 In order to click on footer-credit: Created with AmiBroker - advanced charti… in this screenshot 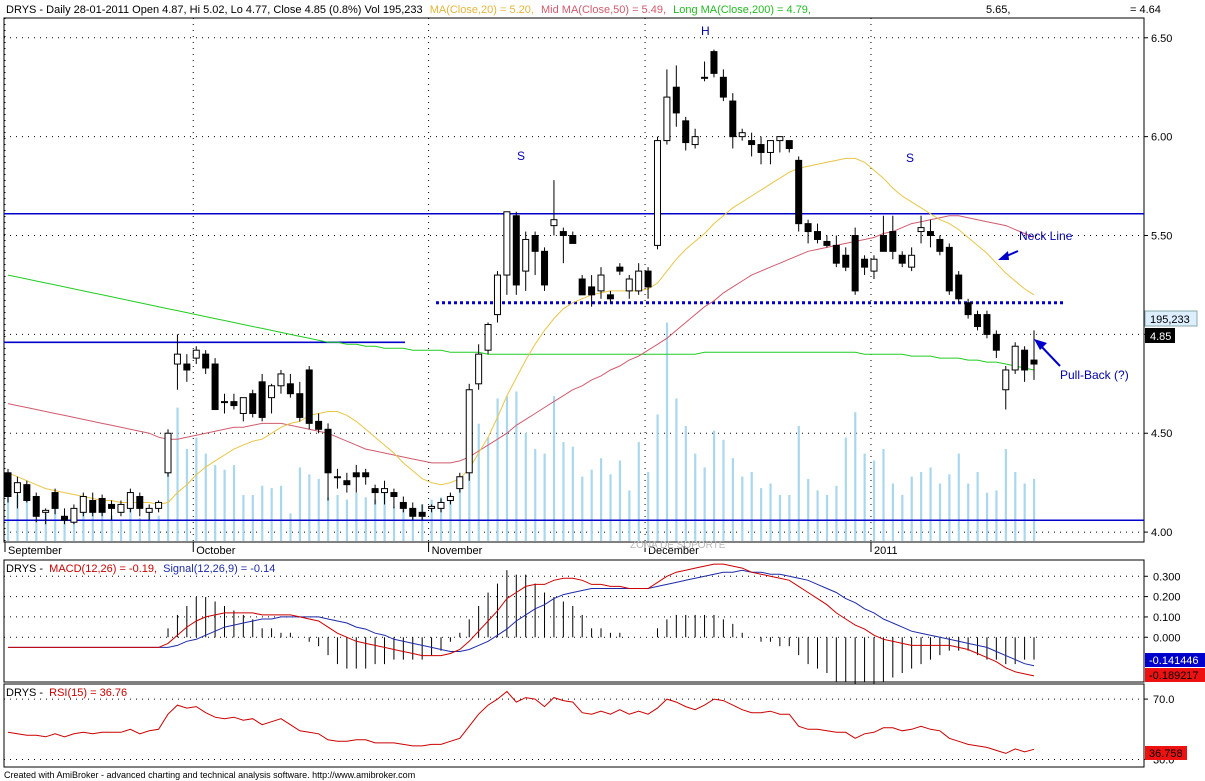, I will do `click(209, 775)`.